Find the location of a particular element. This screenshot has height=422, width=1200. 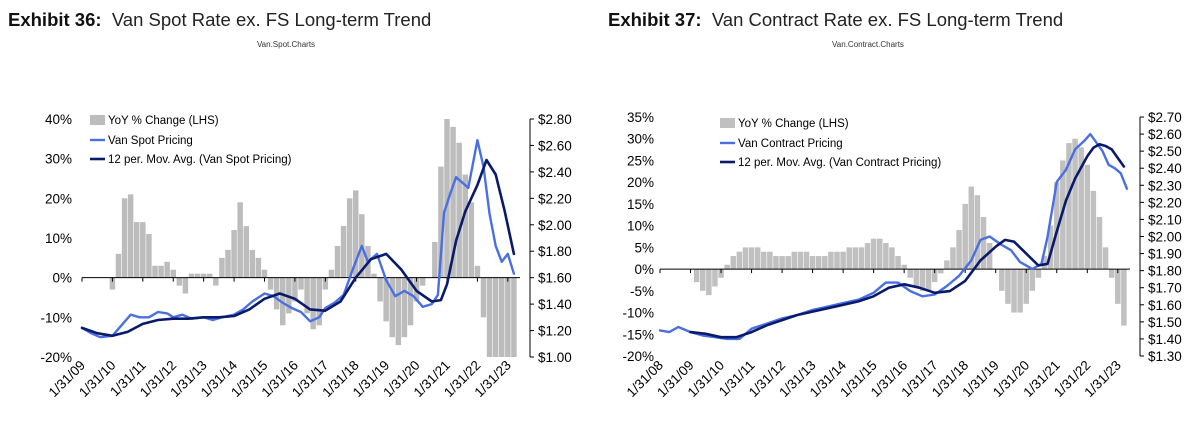

left-axis-tick-label: -15% is located at coordinates (638, 334).